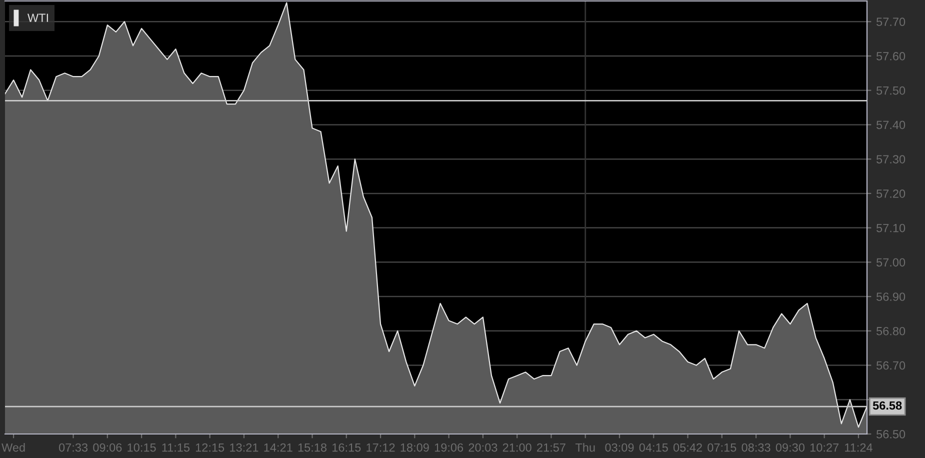 This screenshot has height=458, width=925. Describe the element at coordinates (312, 447) in the screenshot. I see `x-tick-label: 15:18` at that location.